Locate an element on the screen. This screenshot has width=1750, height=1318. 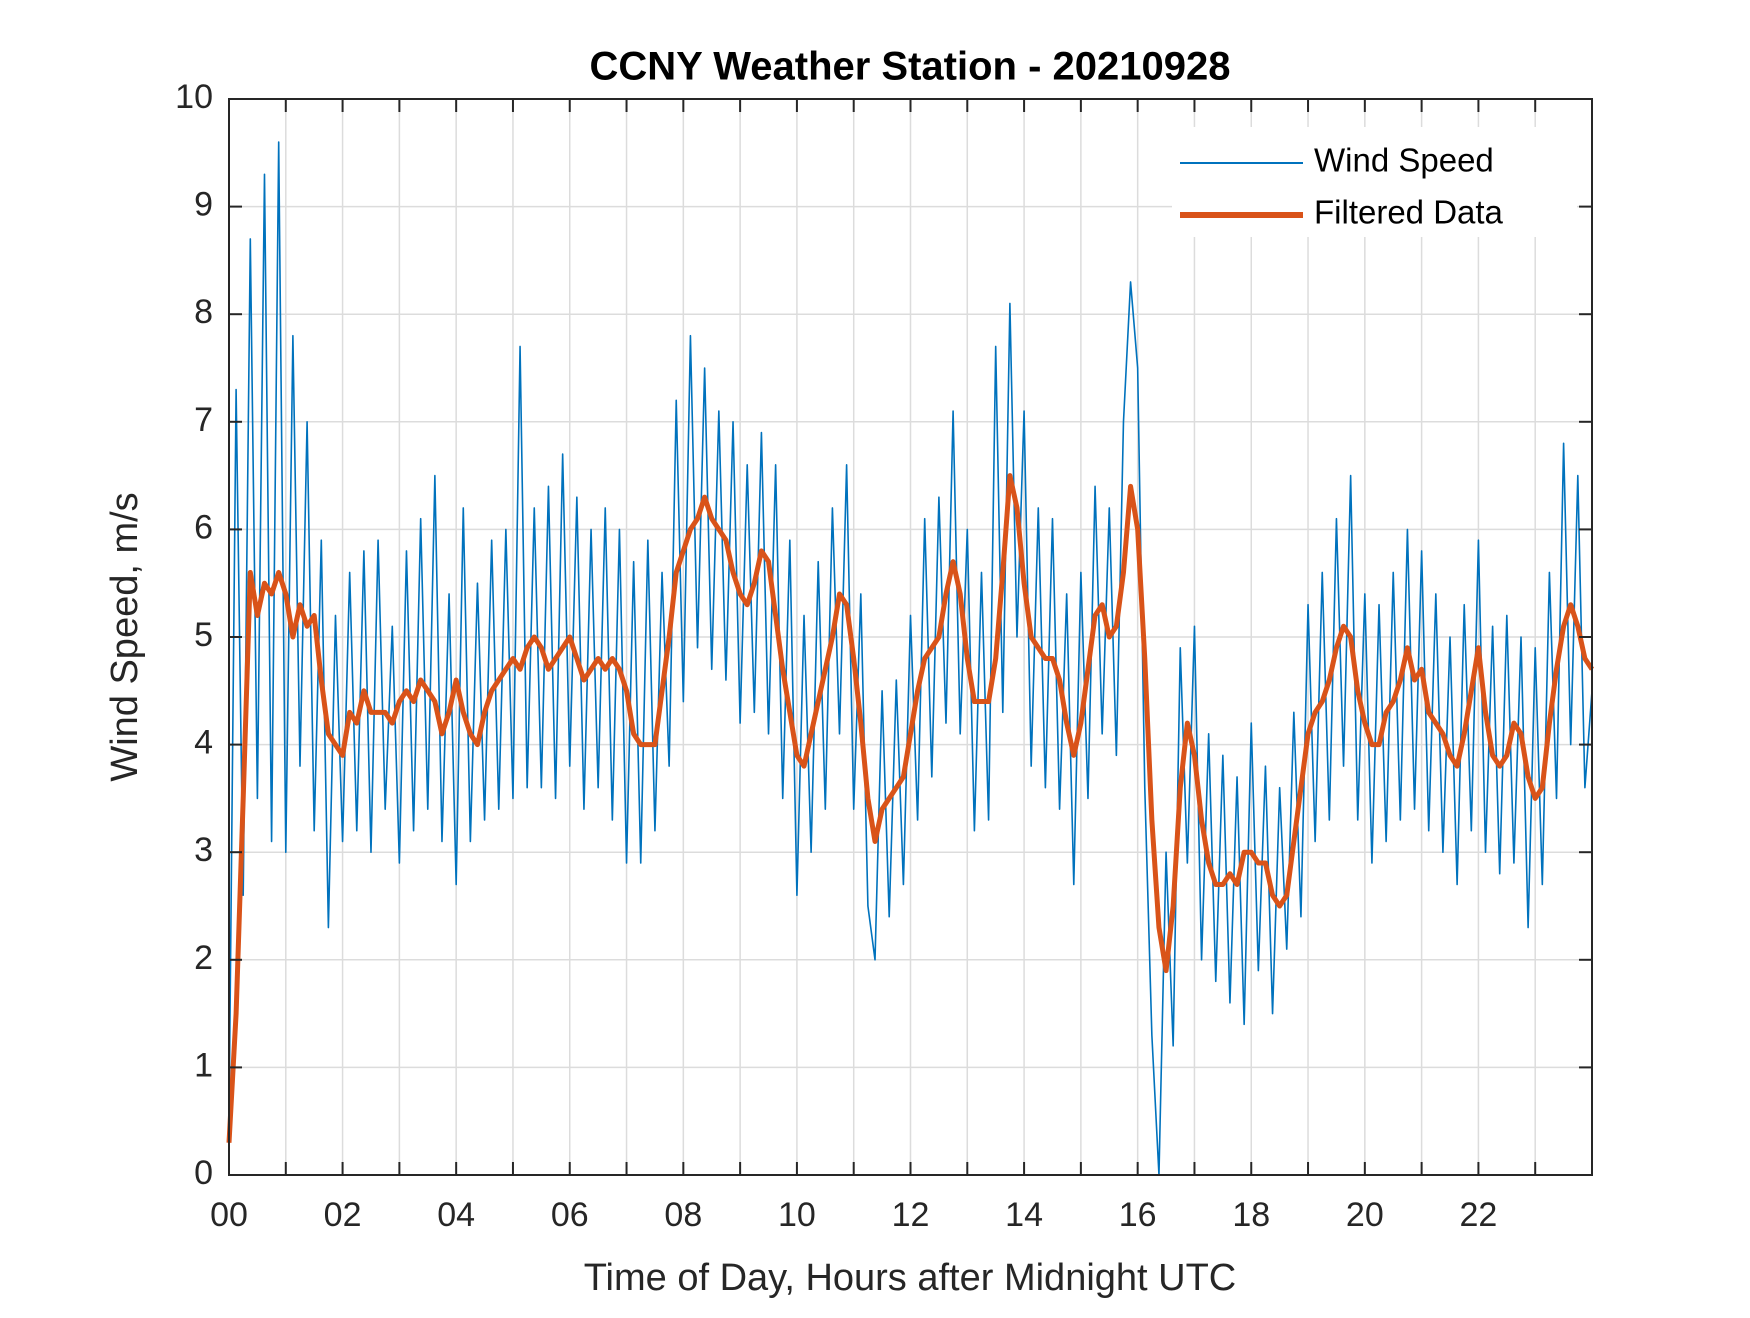
x-tick-label: 12 is located at coordinates (911, 1215).